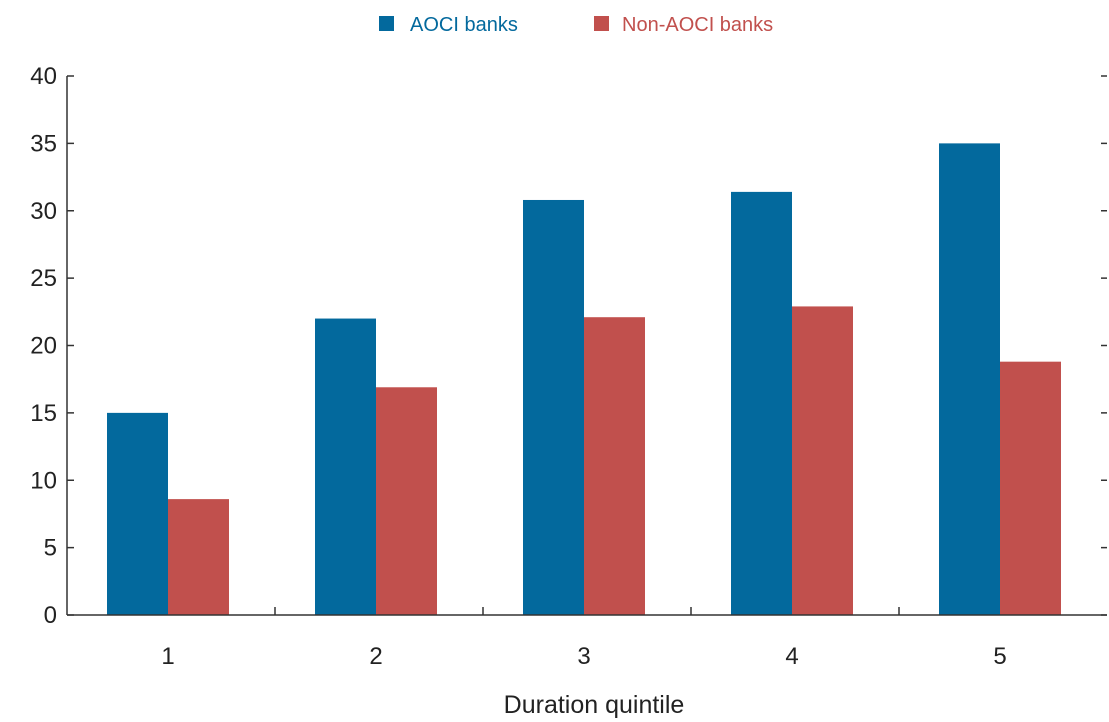 Image resolution: width=1109 pixels, height=722 pixels. Describe the element at coordinates (584, 638) in the screenshot. I see `x-axis-ticks: 1 2 3 4 5` at that location.